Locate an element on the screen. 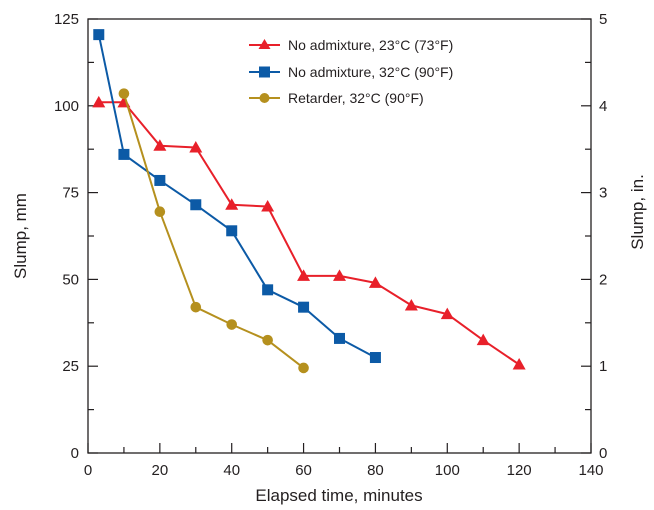 This screenshot has width=654, height=510. y-axis-right-ticks: 0 1 2 3 4 5 is located at coordinates (594, 236).